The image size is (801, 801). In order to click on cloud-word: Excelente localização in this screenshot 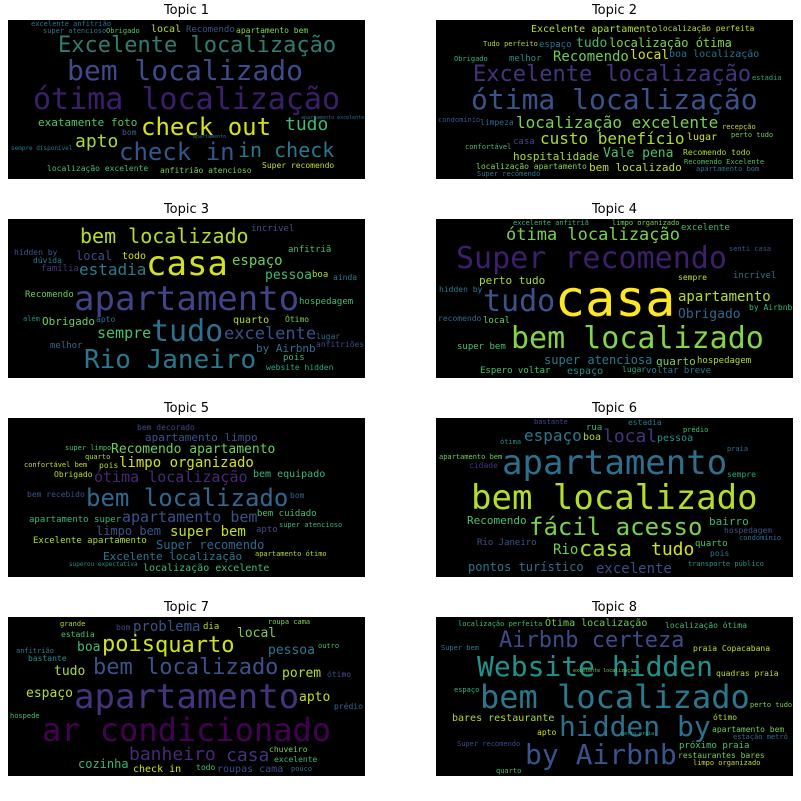, I will do `click(173, 556)`.